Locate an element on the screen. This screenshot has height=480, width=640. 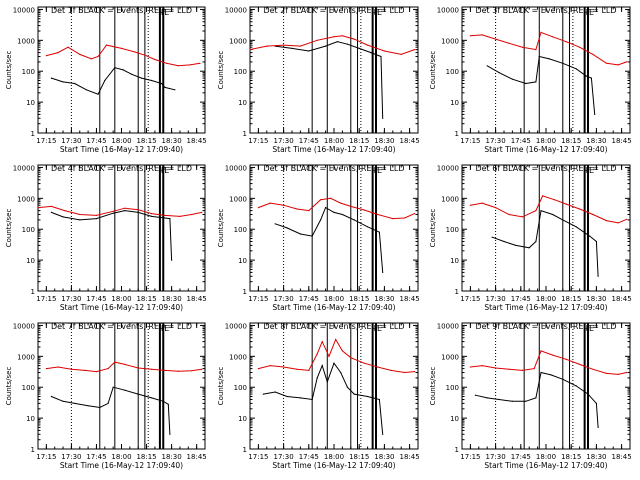
y-tick-label: 100 is located at coordinates (28, 72).